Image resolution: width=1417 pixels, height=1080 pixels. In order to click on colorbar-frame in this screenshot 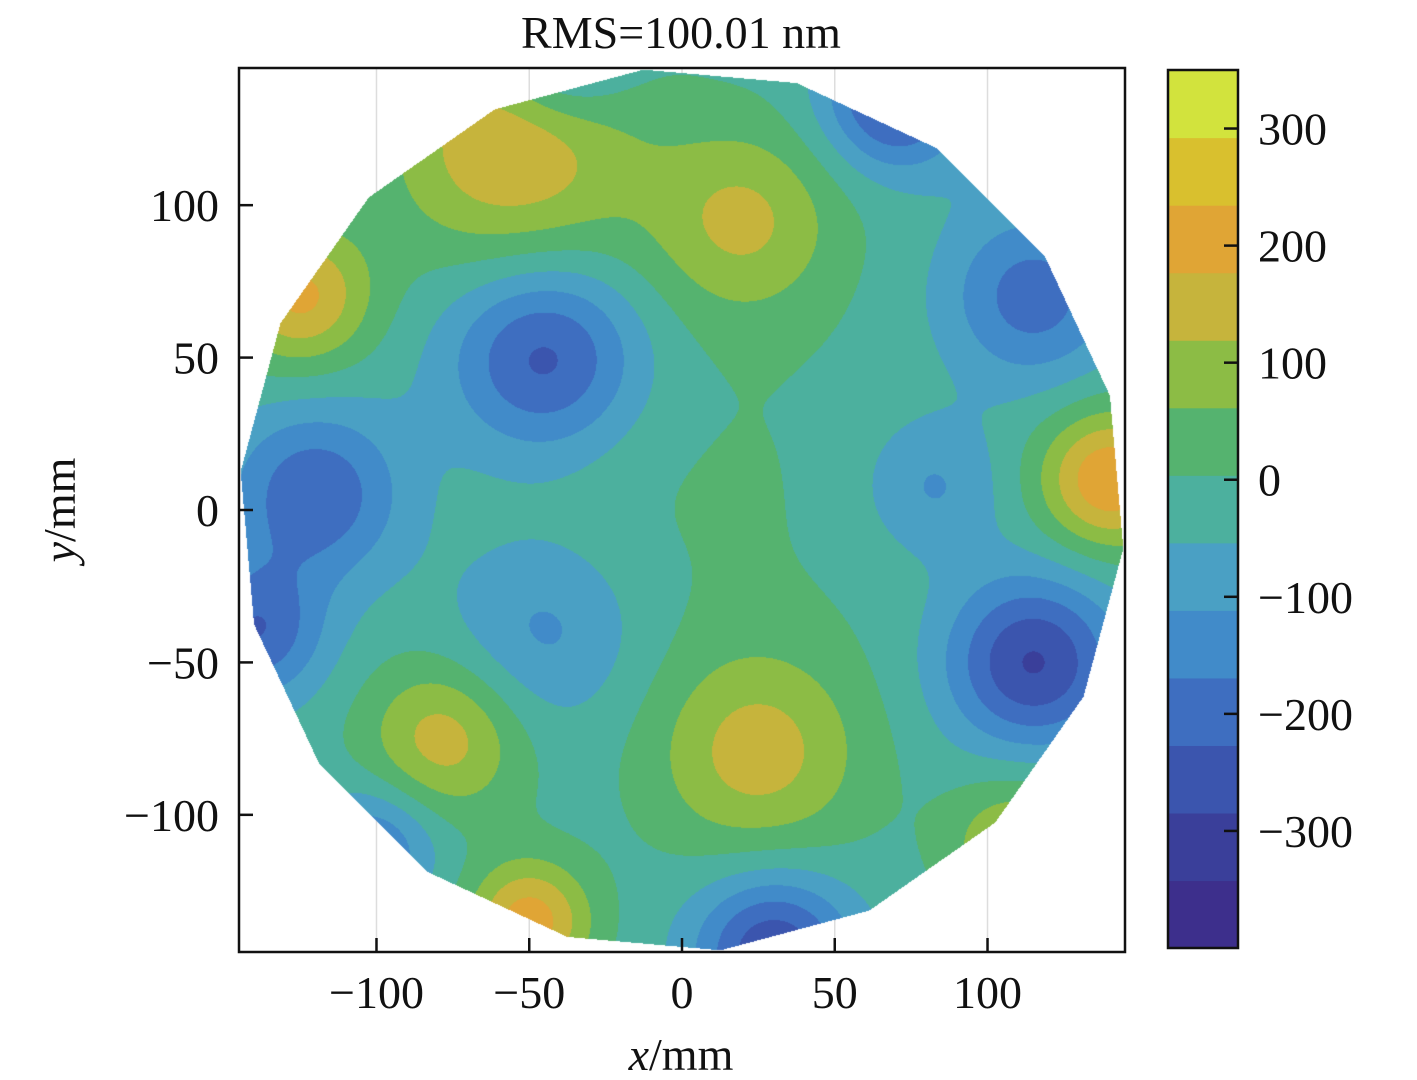, I will do `click(1203, 509)`.